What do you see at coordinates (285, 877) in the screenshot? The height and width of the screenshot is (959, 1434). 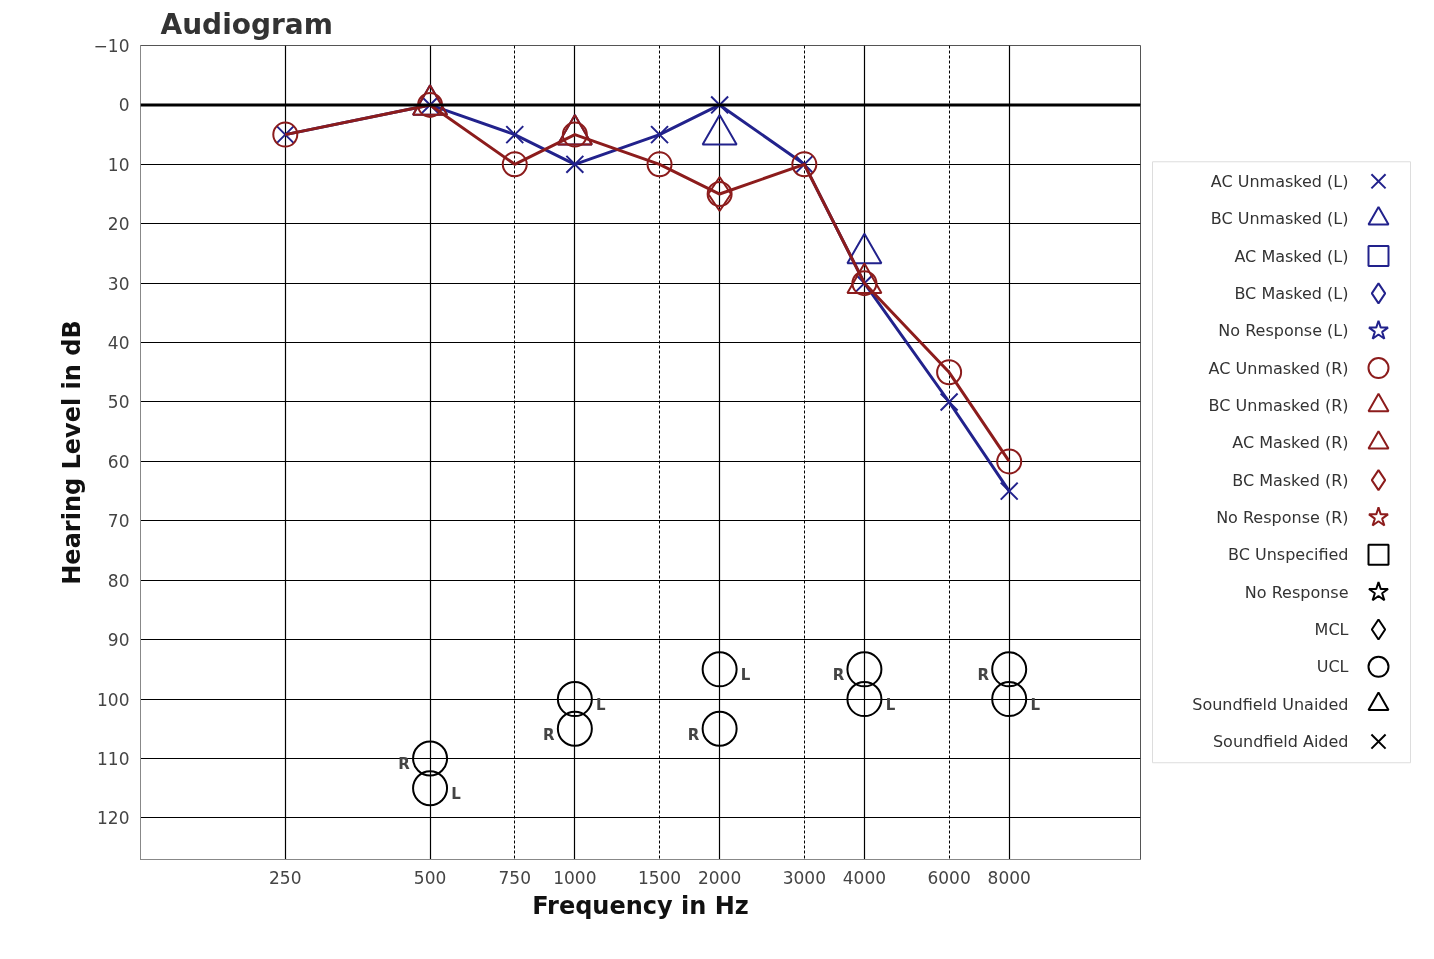 I see `x-tick-label: 250` at bounding box center [285, 877].